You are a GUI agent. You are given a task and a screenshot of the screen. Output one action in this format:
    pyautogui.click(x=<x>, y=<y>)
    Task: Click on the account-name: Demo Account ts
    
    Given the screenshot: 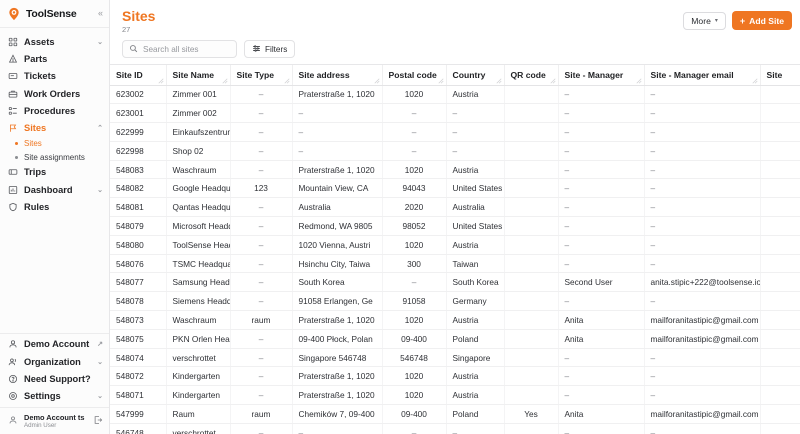 What is the action you would take?
    pyautogui.click(x=54, y=417)
    